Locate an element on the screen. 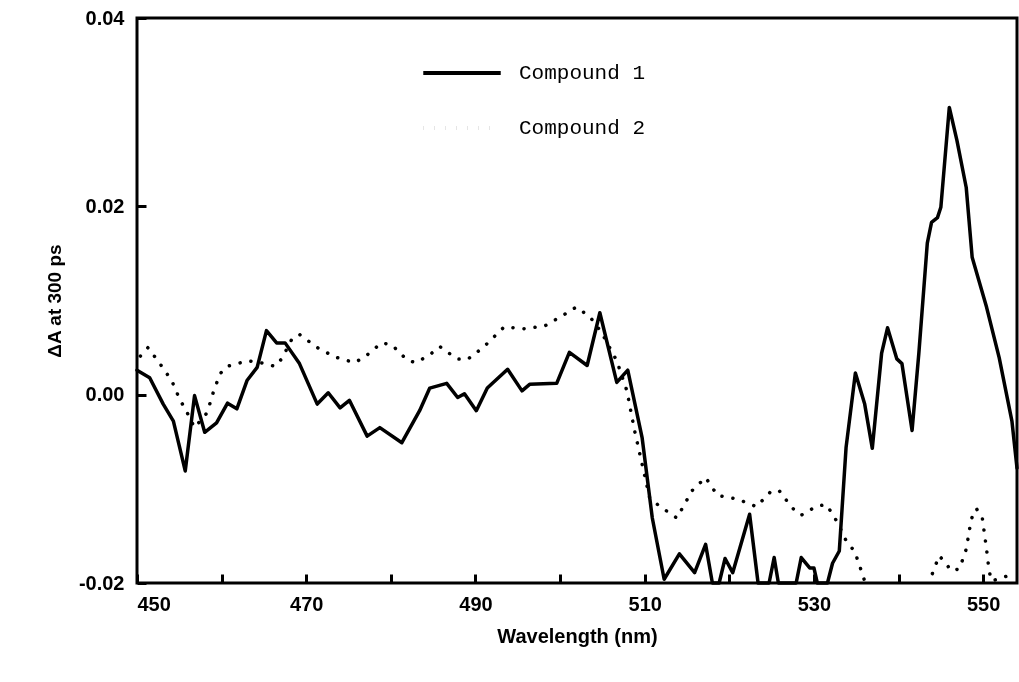 The image size is (1019, 682). x-tick-label: 510 is located at coordinates (645, 603).